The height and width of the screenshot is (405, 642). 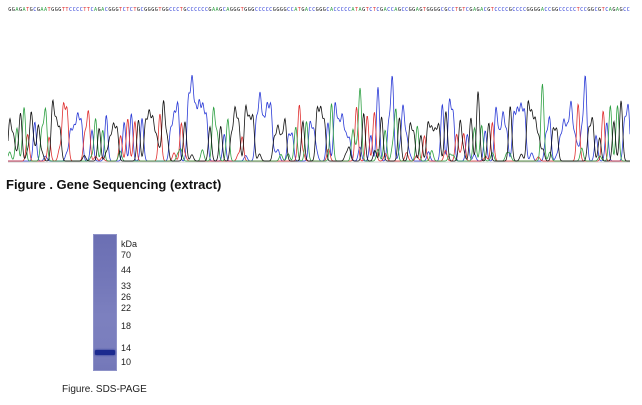 I want to click on marker-label: 44, so click(x=126, y=270).